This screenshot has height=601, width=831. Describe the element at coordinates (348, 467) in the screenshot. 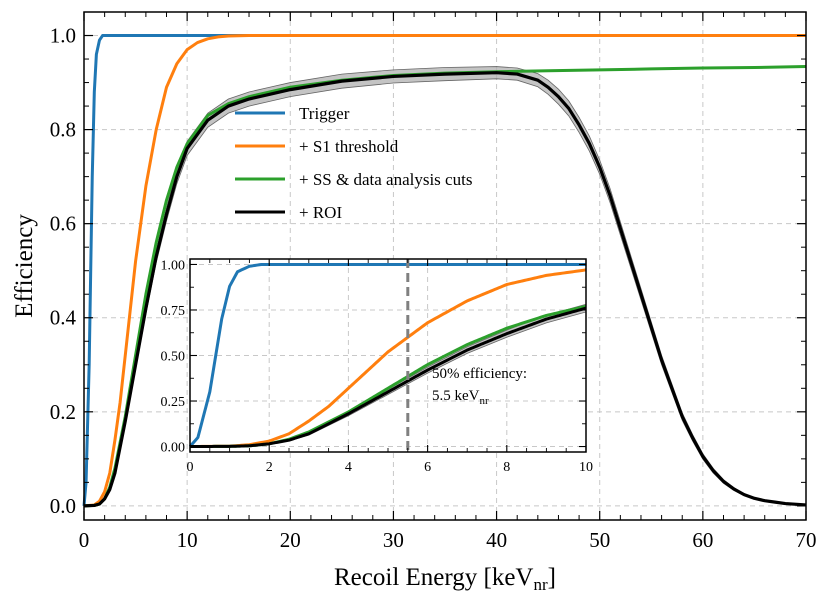

I see `inset-xtick-label: 4` at that location.